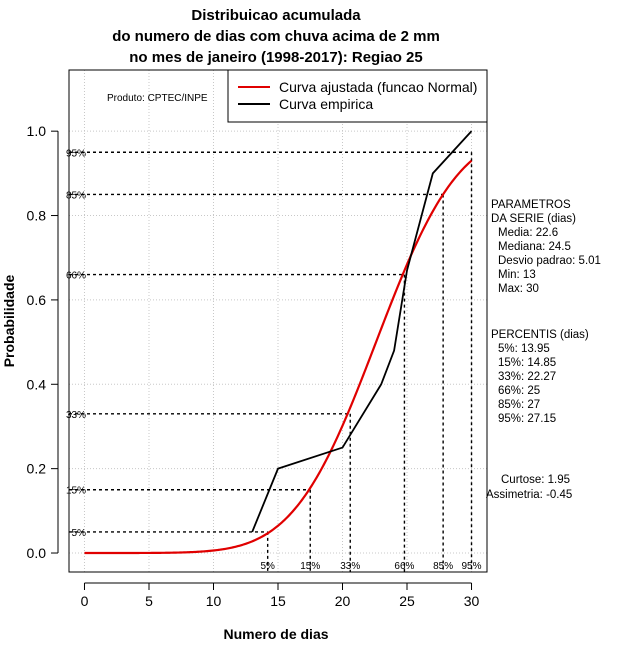 This screenshot has width=640, height=660. Describe the element at coordinates (37, 216) in the screenshot. I see `y-tick-label: 0.8` at that location.